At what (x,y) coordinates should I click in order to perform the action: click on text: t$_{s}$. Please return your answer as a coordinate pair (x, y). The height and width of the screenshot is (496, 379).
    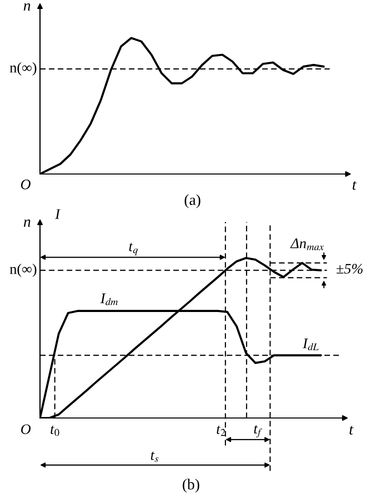
    Looking at the image, I should click on (154, 457).